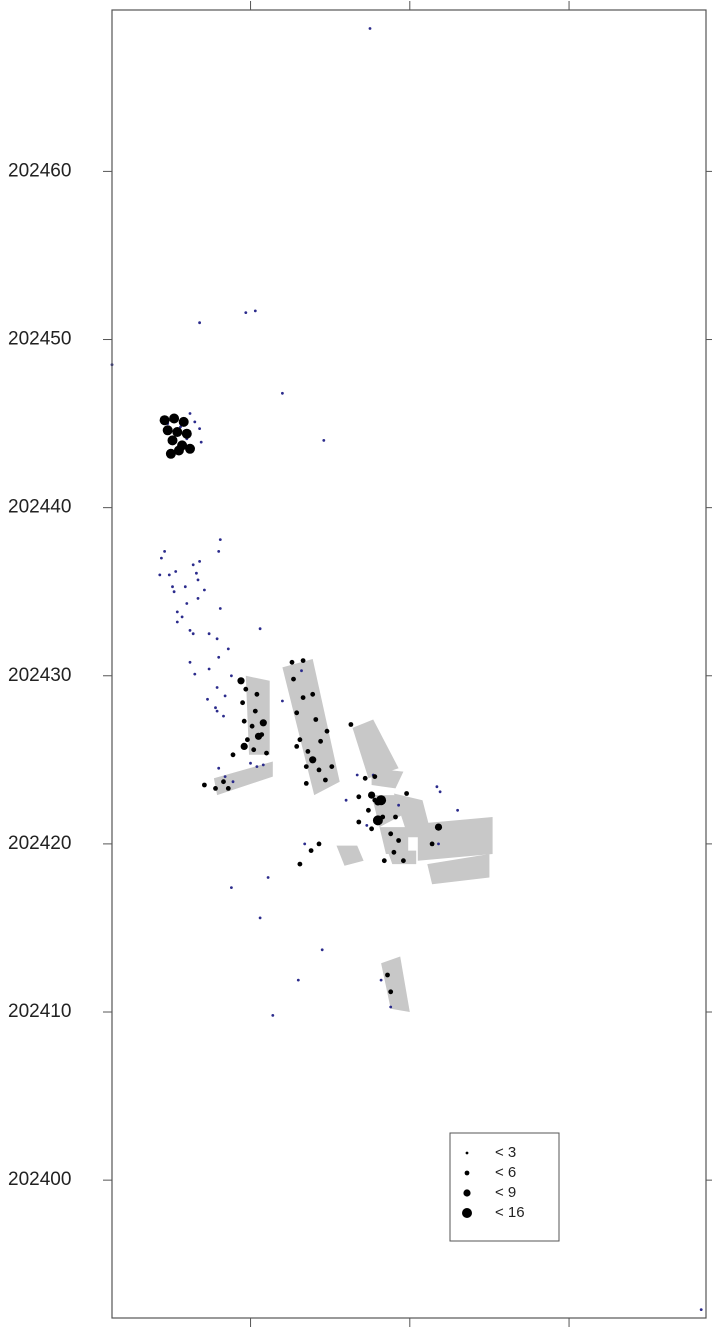 Image resolution: width=712 pixels, height=1333 pixels. I want to click on legend-label: < 6, so click(505, 1172).